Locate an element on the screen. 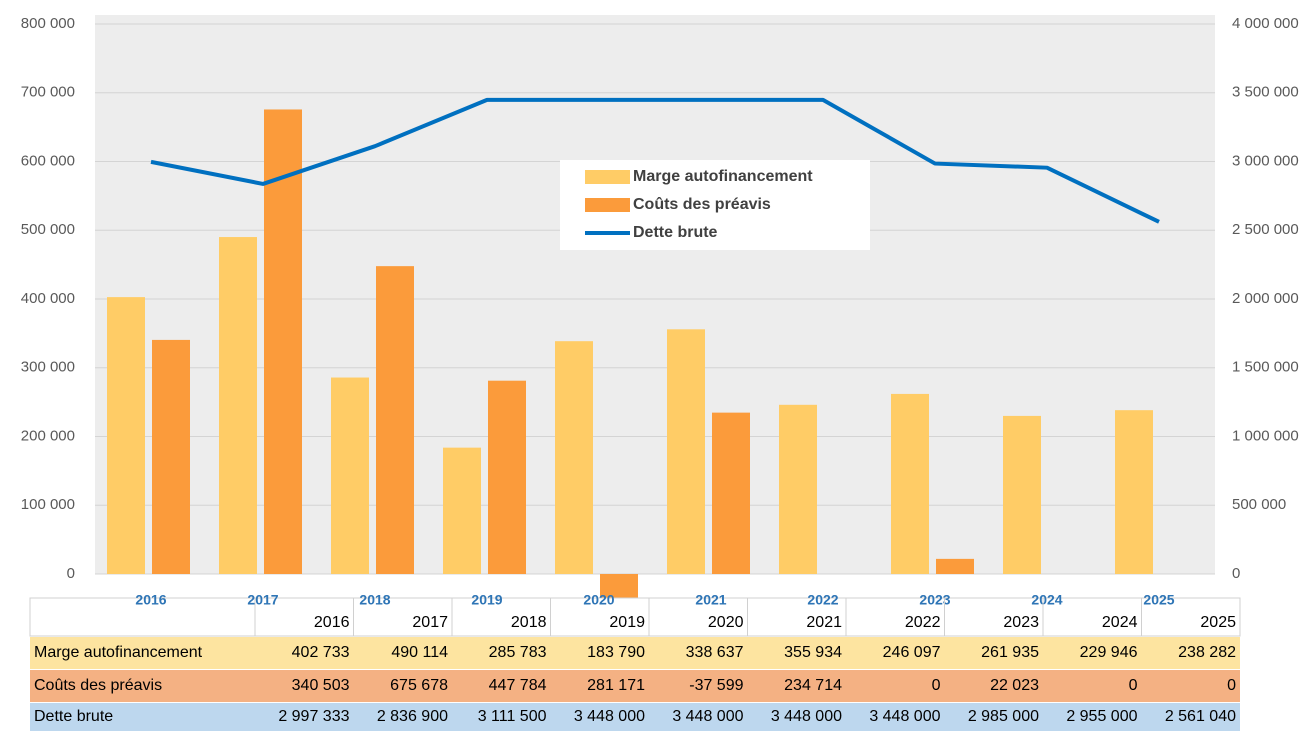 The height and width of the screenshot is (731, 1315). y2-tick-label: 1 500 000 is located at coordinates (1265, 367).